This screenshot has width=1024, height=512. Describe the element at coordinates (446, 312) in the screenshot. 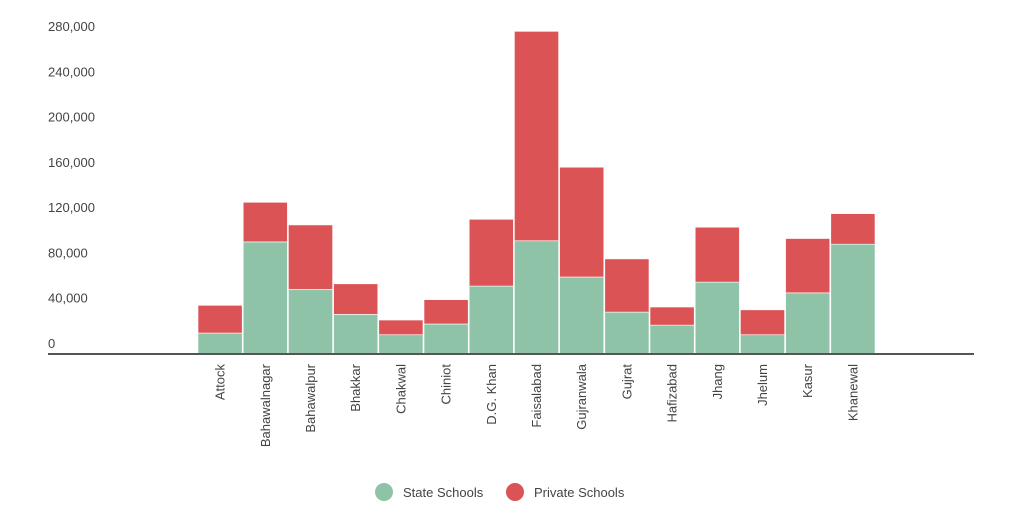

I see `bar-private-chiniot` at that location.